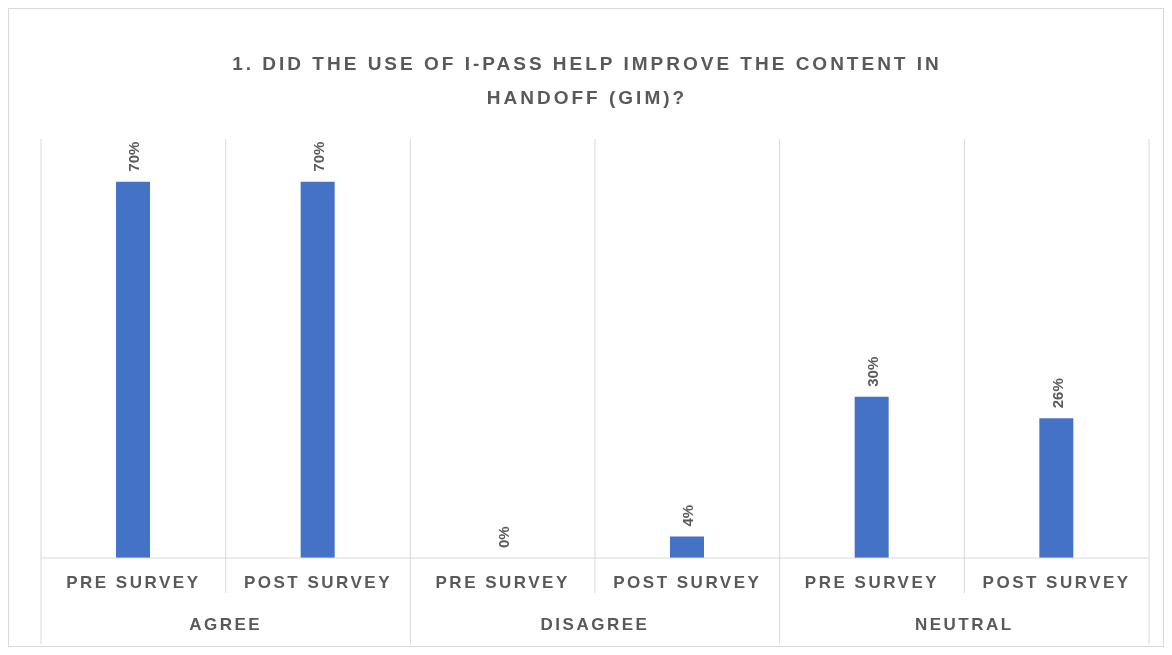 The height and width of the screenshot is (655, 1172). I want to click on chart-title: 1. DID THE USE OF I-PASS HELP IMPROVE THE CONTENT IN HANDOFF (GIM)?, so click(587, 81).